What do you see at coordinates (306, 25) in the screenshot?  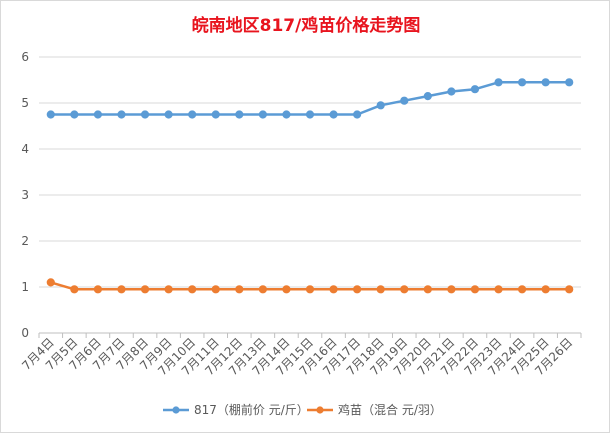 I see `chart-title: 皖南地区817/鸡苗价格走势图` at bounding box center [306, 25].